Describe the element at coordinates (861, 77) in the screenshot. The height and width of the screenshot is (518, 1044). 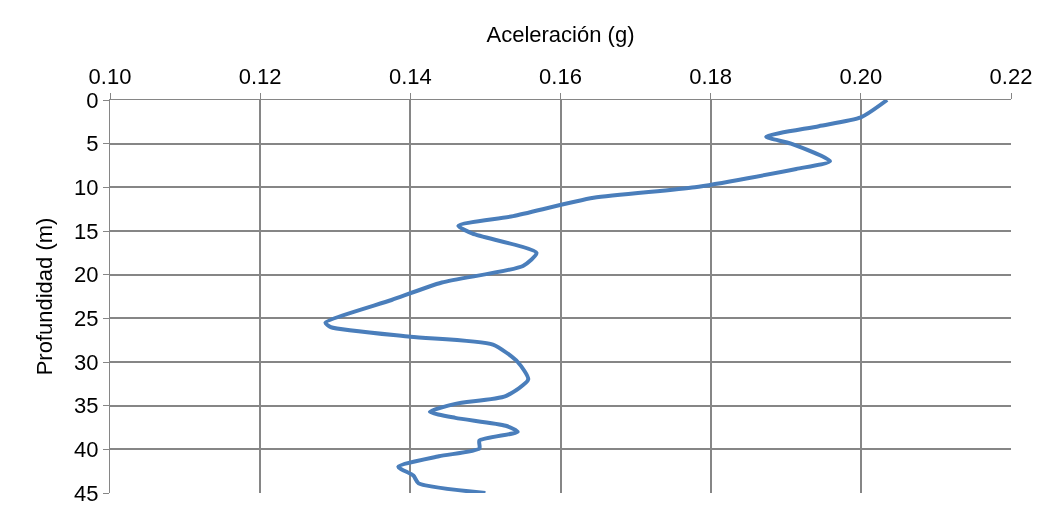
I see `x-tick-label: 0.20` at that location.